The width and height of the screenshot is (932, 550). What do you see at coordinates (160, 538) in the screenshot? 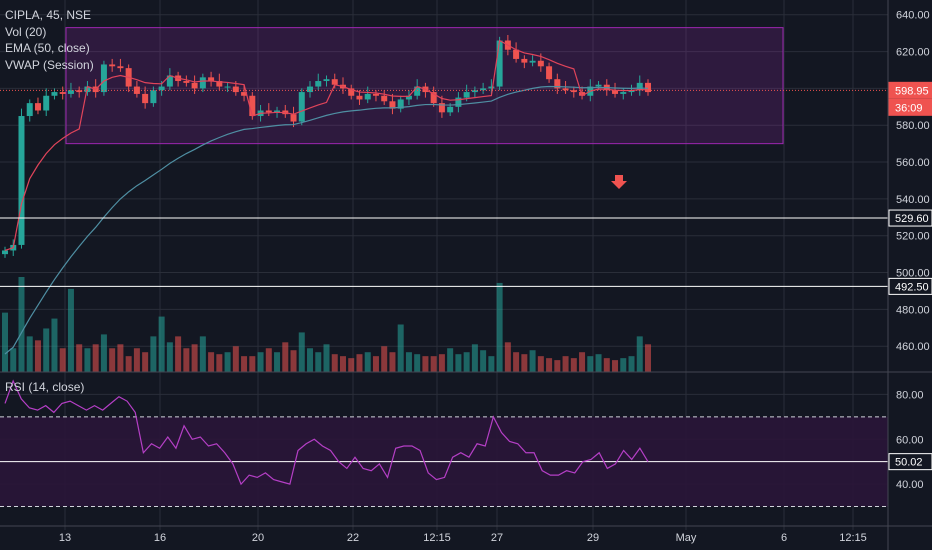
I see `time-tick-label: 16` at bounding box center [160, 538].